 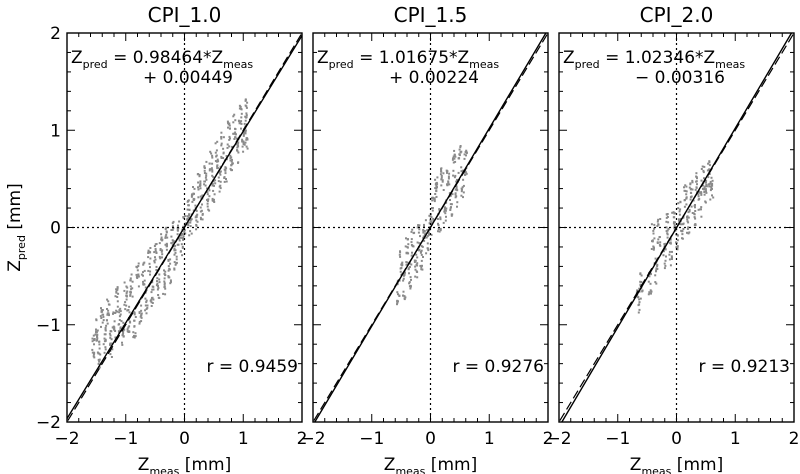 What do you see at coordinates (16, 227) in the screenshot?
I see `y-axis-label: Zpred [mm]` at bounding box center [16, 227].